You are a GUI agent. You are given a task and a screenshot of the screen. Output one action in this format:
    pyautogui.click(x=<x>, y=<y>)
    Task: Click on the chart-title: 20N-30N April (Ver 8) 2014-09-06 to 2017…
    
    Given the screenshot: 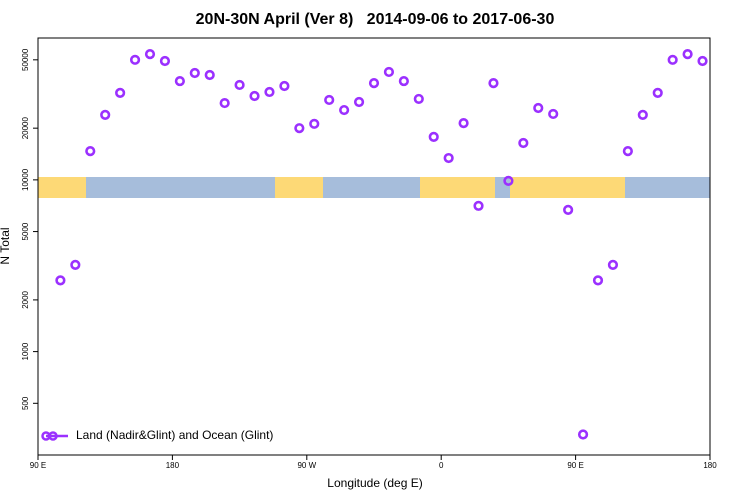 What is the action you would take?
    pyautogui.click(x=375, y=19)
    